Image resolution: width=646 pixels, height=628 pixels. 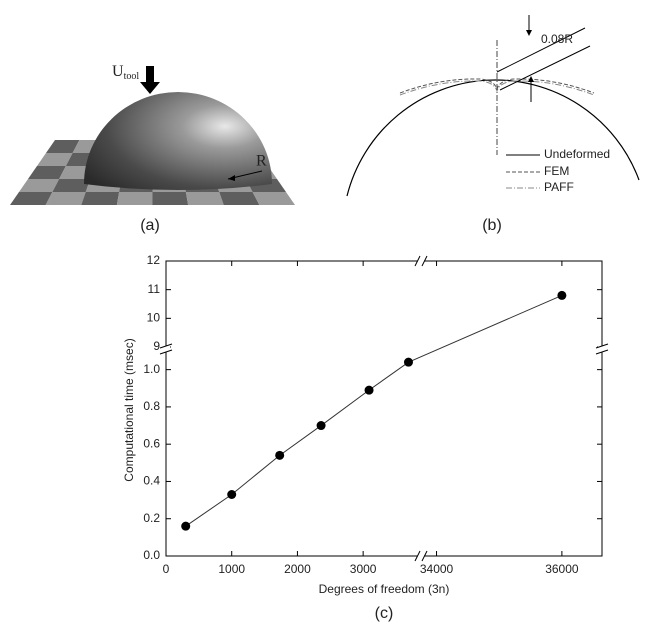 I want to click on y-tick-label: 0.4, so click(x=151, y=481).